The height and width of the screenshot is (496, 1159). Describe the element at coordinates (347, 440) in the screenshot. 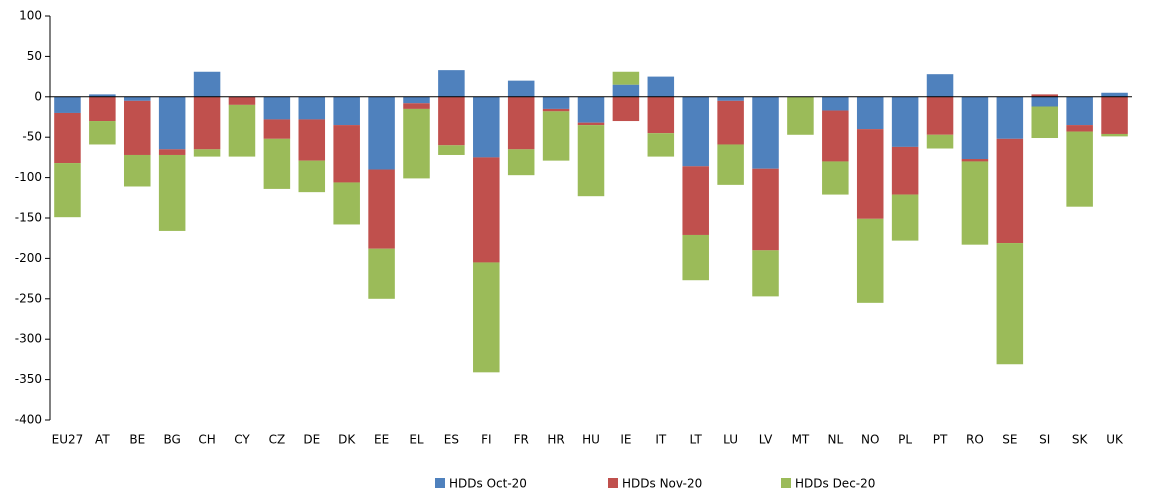

I see `x-tick-label: DK` at that location.